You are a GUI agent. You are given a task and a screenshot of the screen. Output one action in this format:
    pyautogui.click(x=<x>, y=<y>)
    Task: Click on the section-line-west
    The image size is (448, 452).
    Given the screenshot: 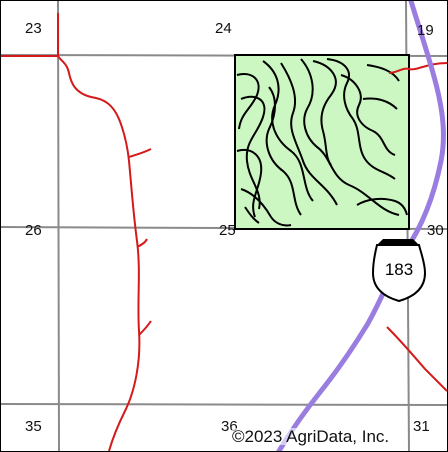 What is the action you would take?
    pyautogui.click(x=58, y=226)
    